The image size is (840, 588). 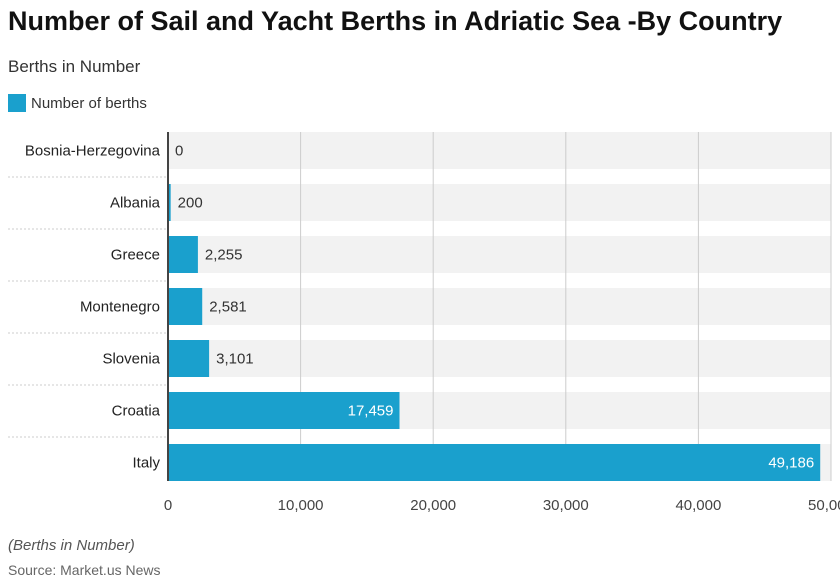 I want to click on x-tick-label: 50,000, so click(x=824, y=505).